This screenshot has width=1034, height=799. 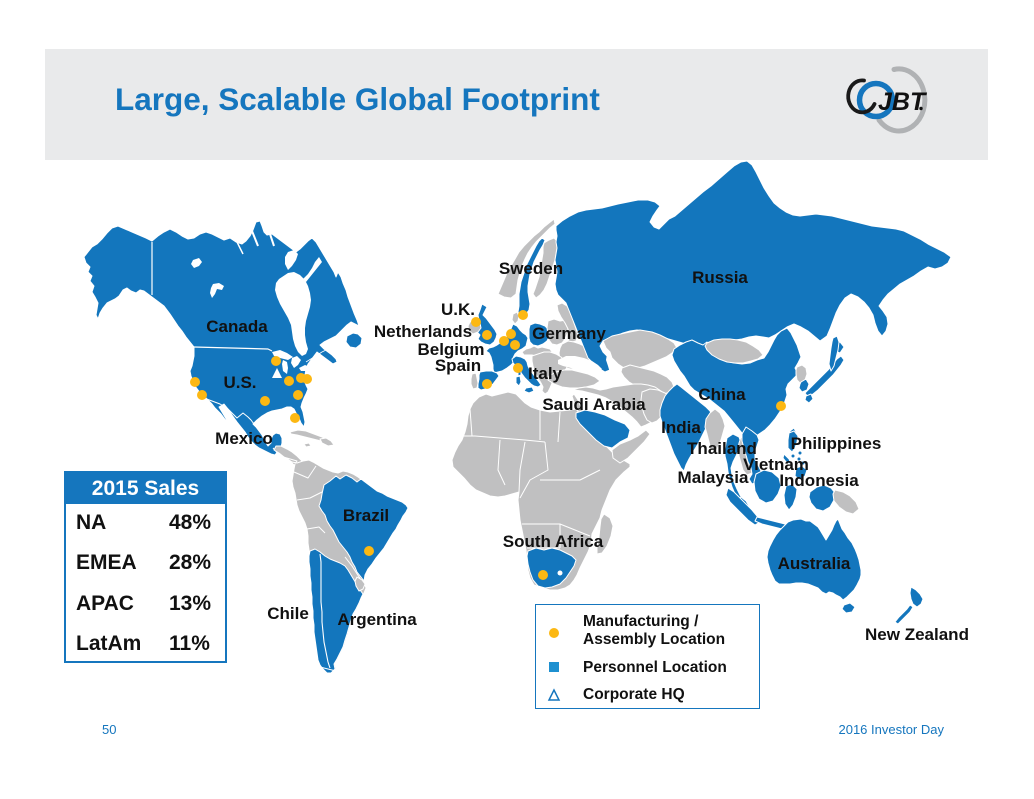 I want to click on svg-text: South Africa, so click(x=553, y=541).